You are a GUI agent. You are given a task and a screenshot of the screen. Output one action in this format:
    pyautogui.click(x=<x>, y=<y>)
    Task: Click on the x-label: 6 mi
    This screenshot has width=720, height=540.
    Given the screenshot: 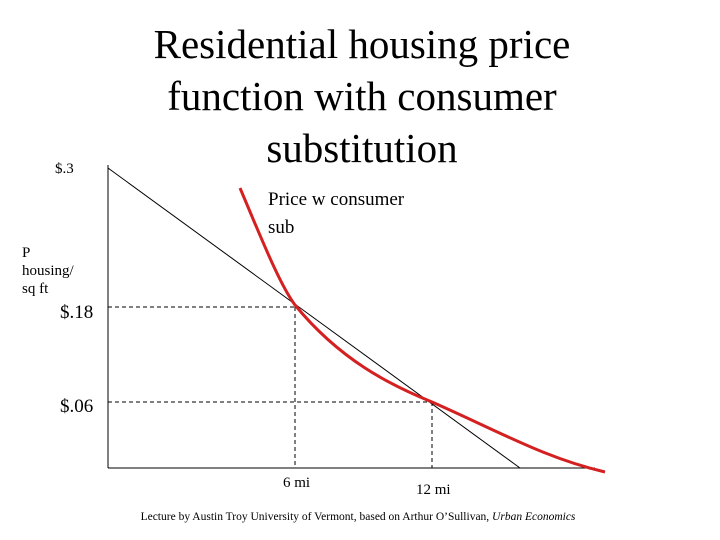 What is the action you would take?
    pyautogui.click(x=296, y=483)
    